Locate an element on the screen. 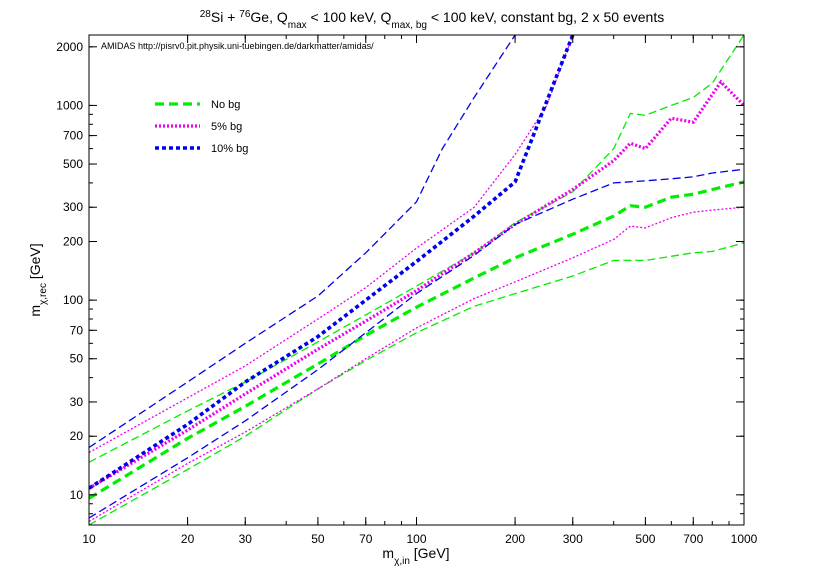 This screenshot has width=817, height=572. legend-label-0: No bg is located at coordinates (225, 105).